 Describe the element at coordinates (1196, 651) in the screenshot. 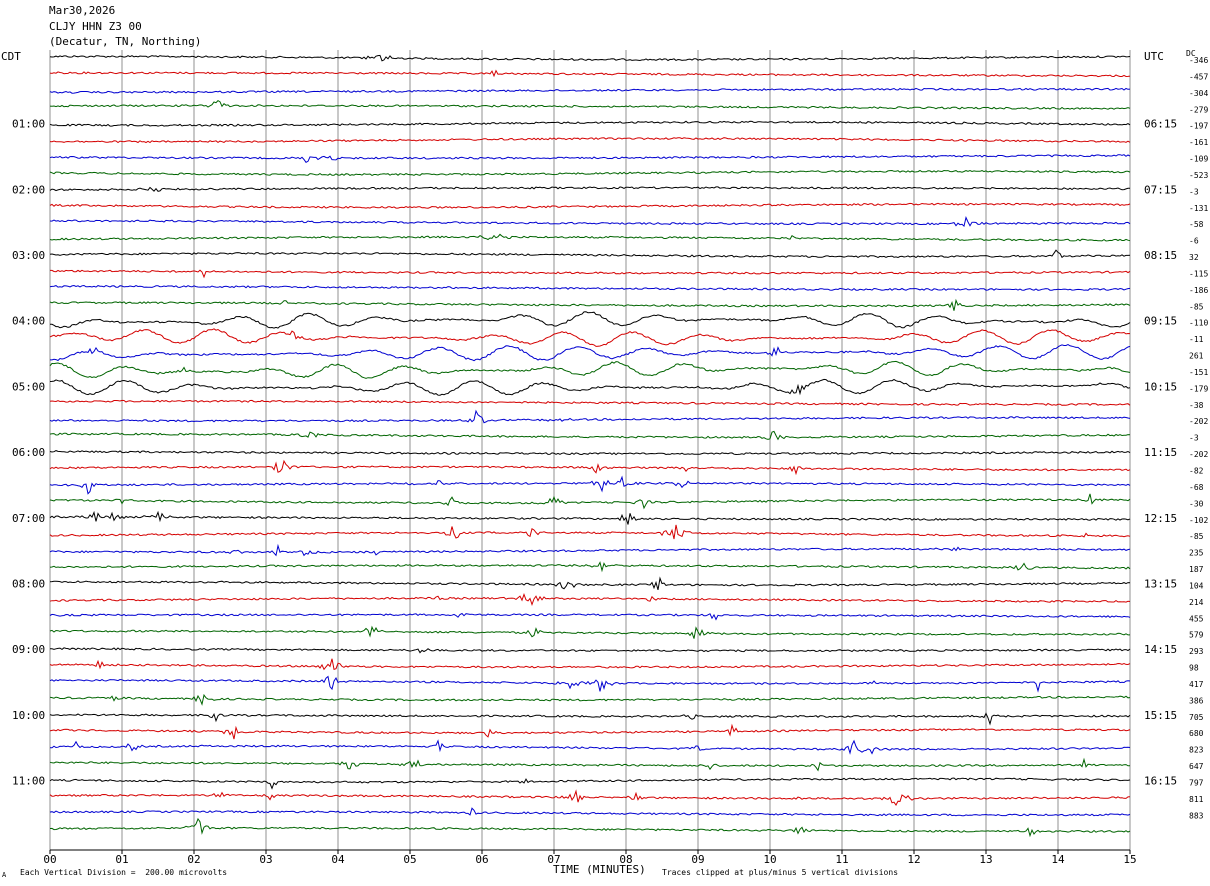

I see `dc-offset-label: 293` at that location.